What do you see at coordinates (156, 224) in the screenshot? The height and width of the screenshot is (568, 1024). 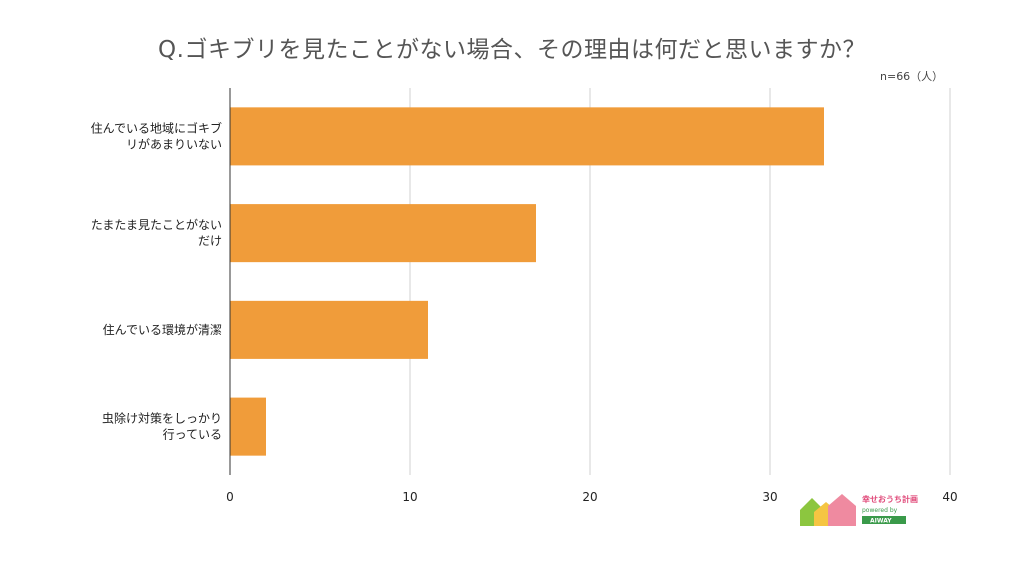 I see `category-label: たまたま見たことがない` at bounding box center [156, 224].